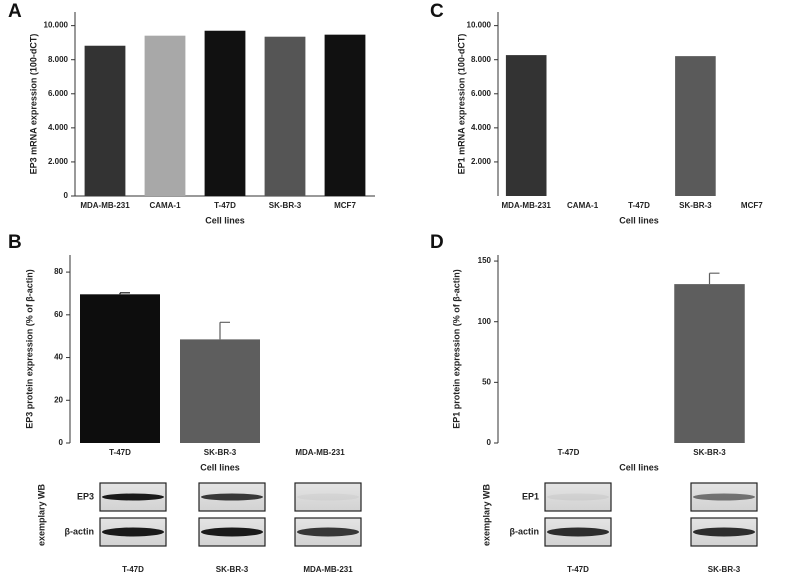 Image resolution: width=812 pixels, height=576 pixels. I want to click on y-axis-title: EP3 protein expression (% of β-actin), so click(29, 349).